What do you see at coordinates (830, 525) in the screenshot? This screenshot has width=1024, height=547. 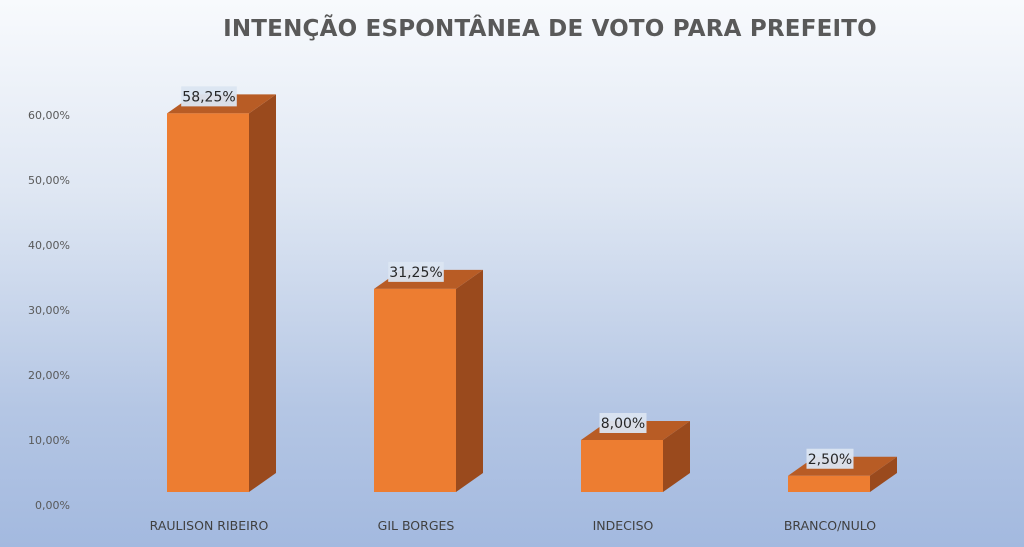 I see `x-category-label: BRANCO/NULO` at bounding box center [830, 525].